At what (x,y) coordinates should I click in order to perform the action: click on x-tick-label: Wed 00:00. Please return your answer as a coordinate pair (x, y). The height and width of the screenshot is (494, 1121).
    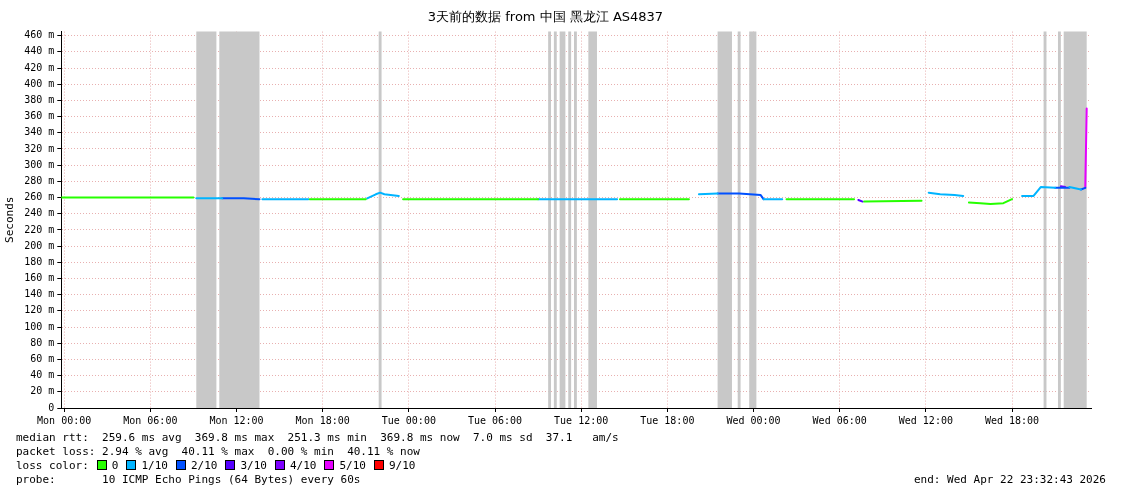
    Looking at the image, I should click on (753, 420).